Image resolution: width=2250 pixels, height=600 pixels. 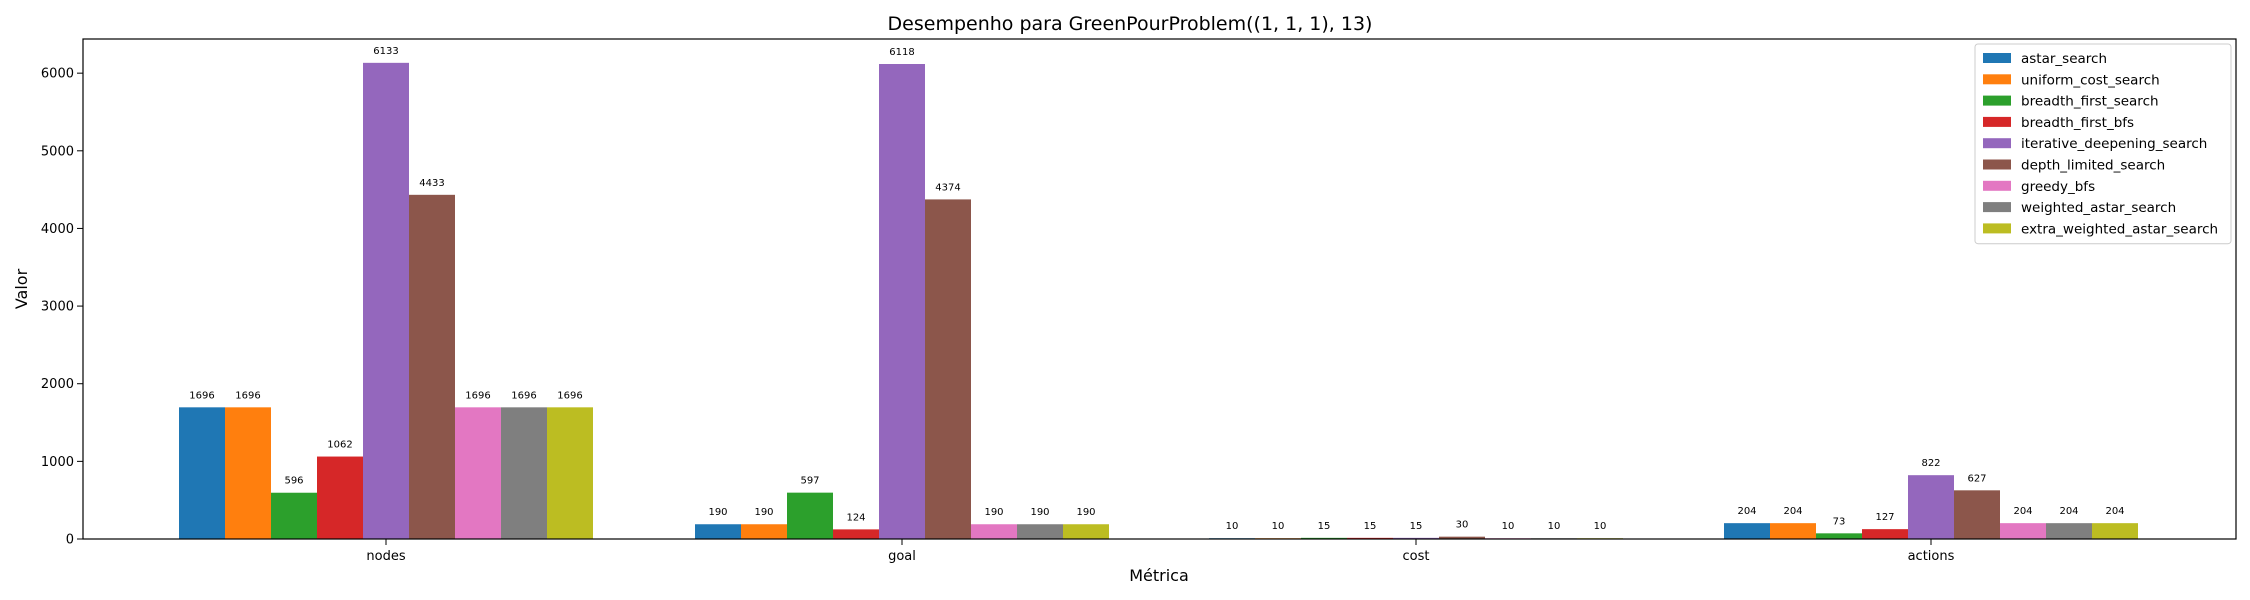 I want to click on y-tick-label: 2000, so click(x=57, y=384).